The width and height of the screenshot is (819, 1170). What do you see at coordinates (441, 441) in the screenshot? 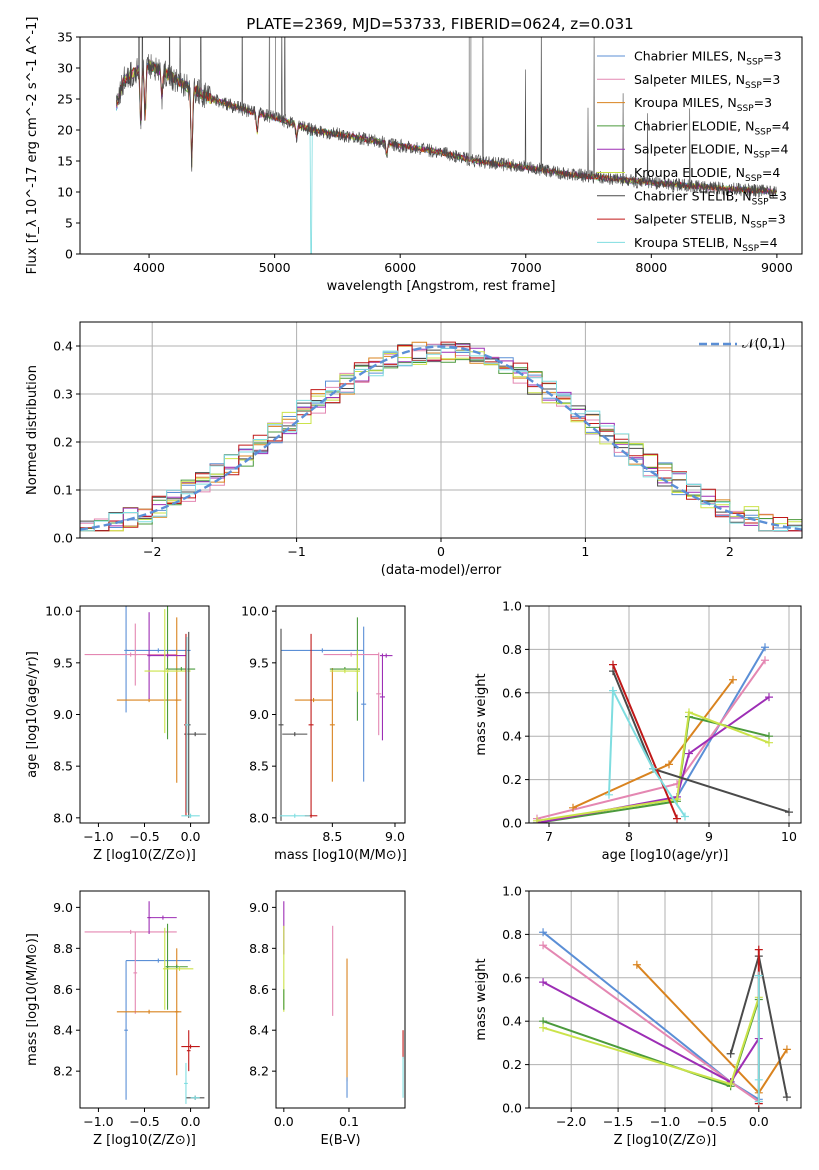
I see `hist-kroupa-elodie` at bounding box center [441, 441].